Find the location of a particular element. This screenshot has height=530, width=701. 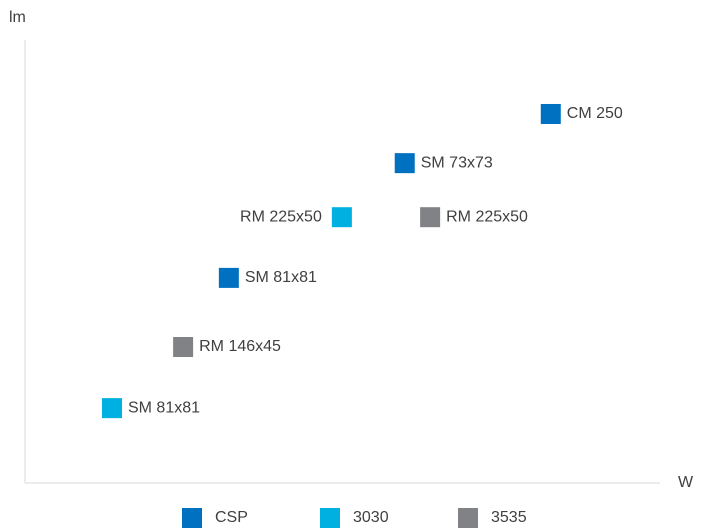

y-axis-label: lm is located at coordinates (17, 17).